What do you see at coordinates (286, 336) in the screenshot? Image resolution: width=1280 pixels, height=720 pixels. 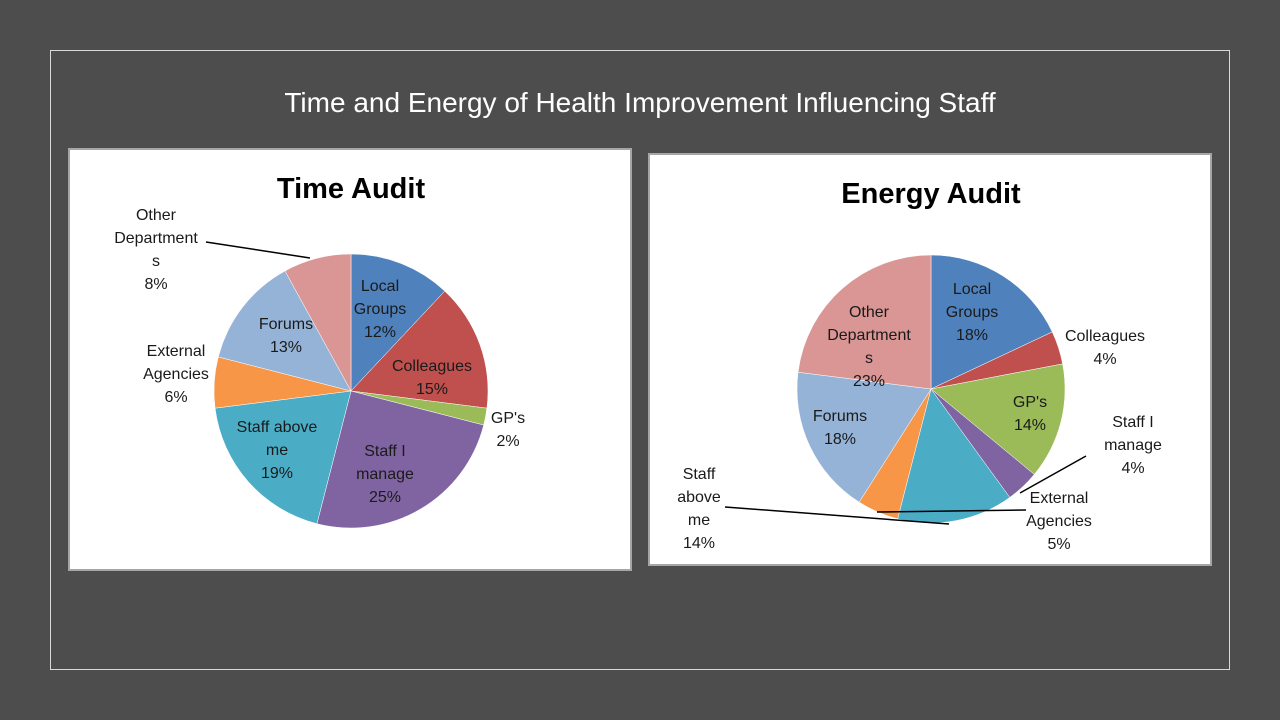 I see `time-audit-label-forums: Forums 13%` at bounding box center [286, 336].